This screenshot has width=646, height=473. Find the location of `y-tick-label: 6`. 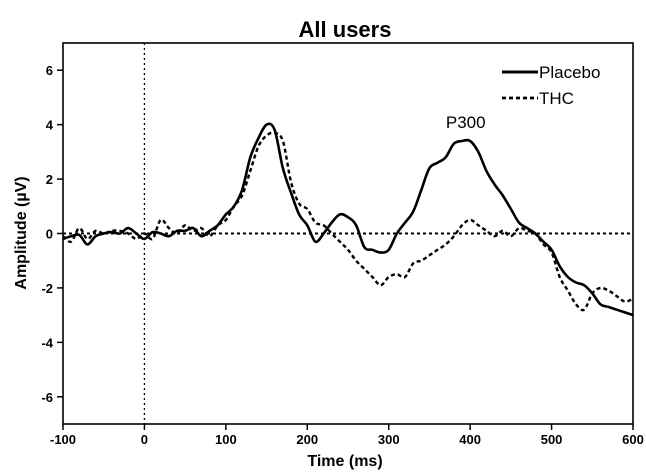

y-tick-label: 6 is located at coordinates (49, 70).